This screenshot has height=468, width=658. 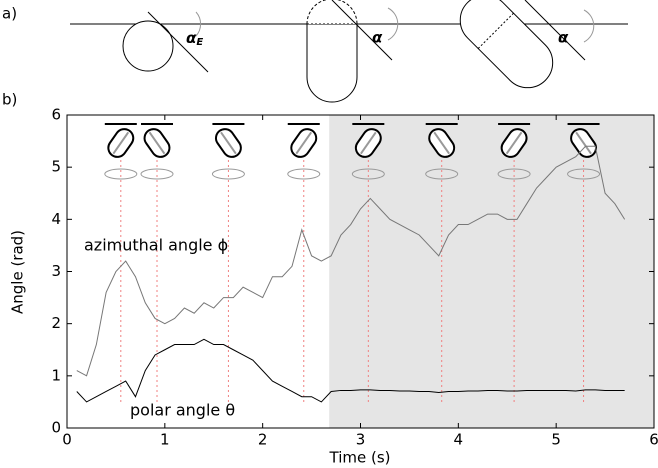 What do you see at coordinates (165, 440) in the screenshot?
I see `x-tick-label: 1` at bounding box center [165, 440].